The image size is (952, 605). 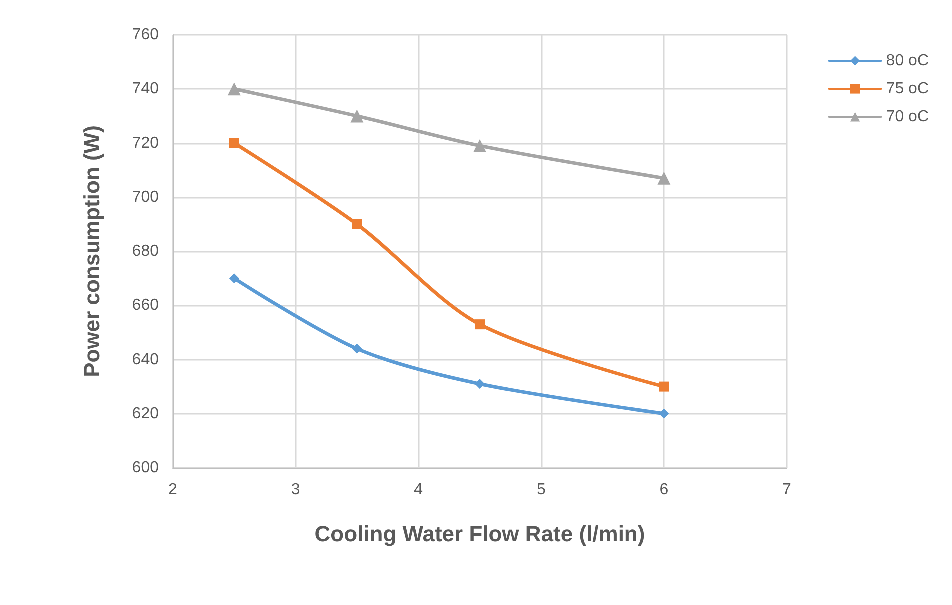 What do you see at coordinates (146, 197) in the screenshot?
I see `y-tick-label: 700` at bounding box center [146, 197].